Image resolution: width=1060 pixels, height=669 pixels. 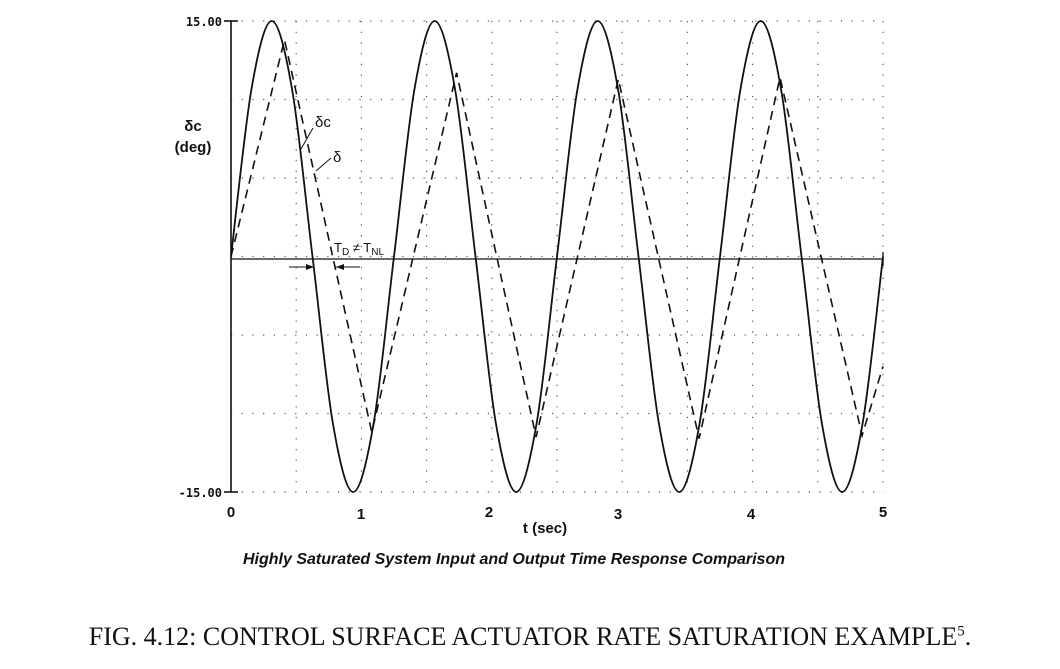 What do you see at coordinates (751, 514) in the screenshot?
I see `x-tick-label-4: 4` at bounding box center [751, 514].